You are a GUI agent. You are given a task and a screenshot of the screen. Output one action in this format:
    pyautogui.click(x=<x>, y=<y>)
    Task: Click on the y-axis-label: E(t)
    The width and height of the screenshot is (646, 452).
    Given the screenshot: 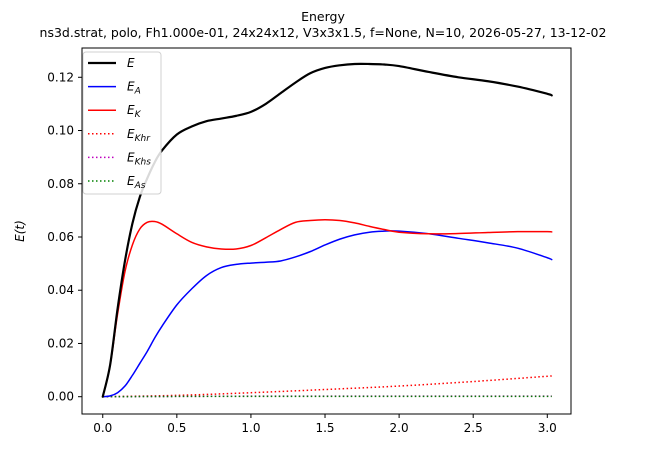 What is the action you would take?
    pyautogui.click(x=20, y=231)
    